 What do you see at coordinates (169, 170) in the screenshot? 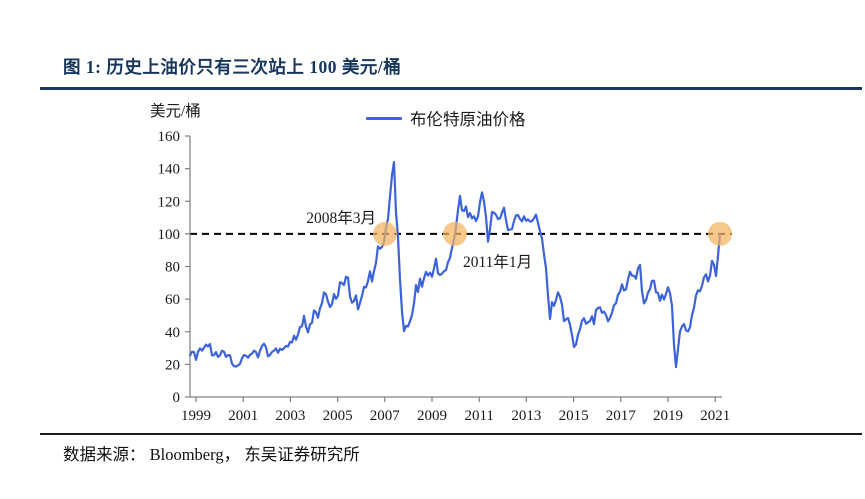
I see `y-tick-label: 140` at bounding box center [169, 170].